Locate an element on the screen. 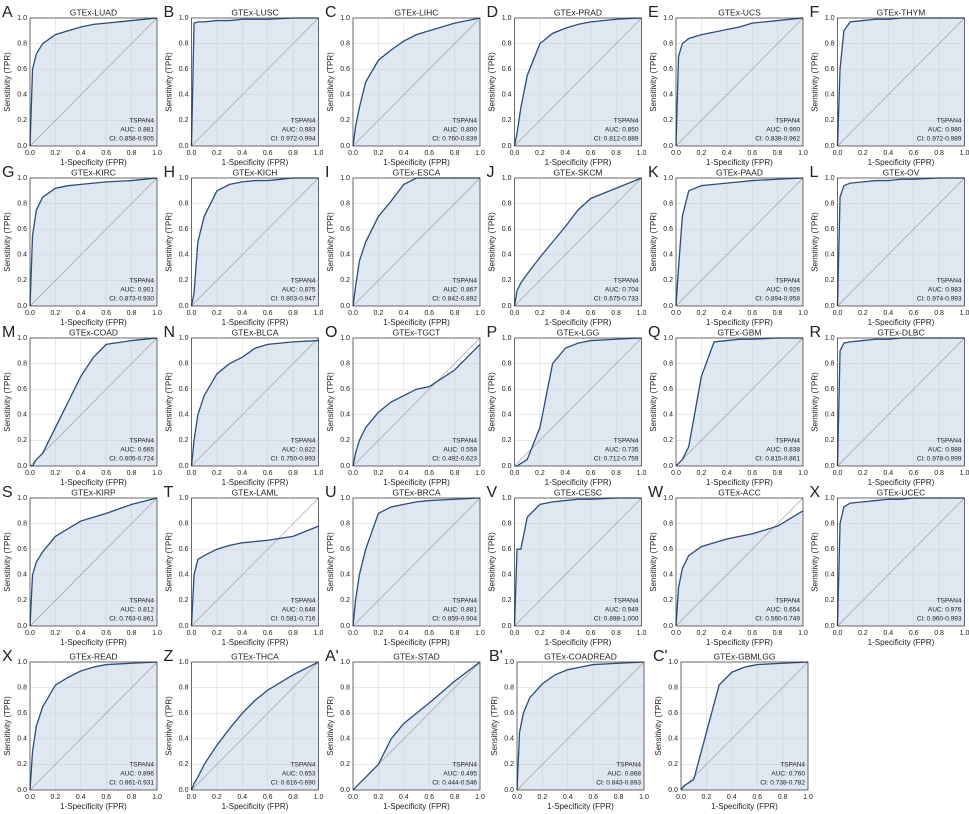 The width and height of the screenshot is (969, 814). annotation: AUC: 0.495 is located at coordinates (460, 774).